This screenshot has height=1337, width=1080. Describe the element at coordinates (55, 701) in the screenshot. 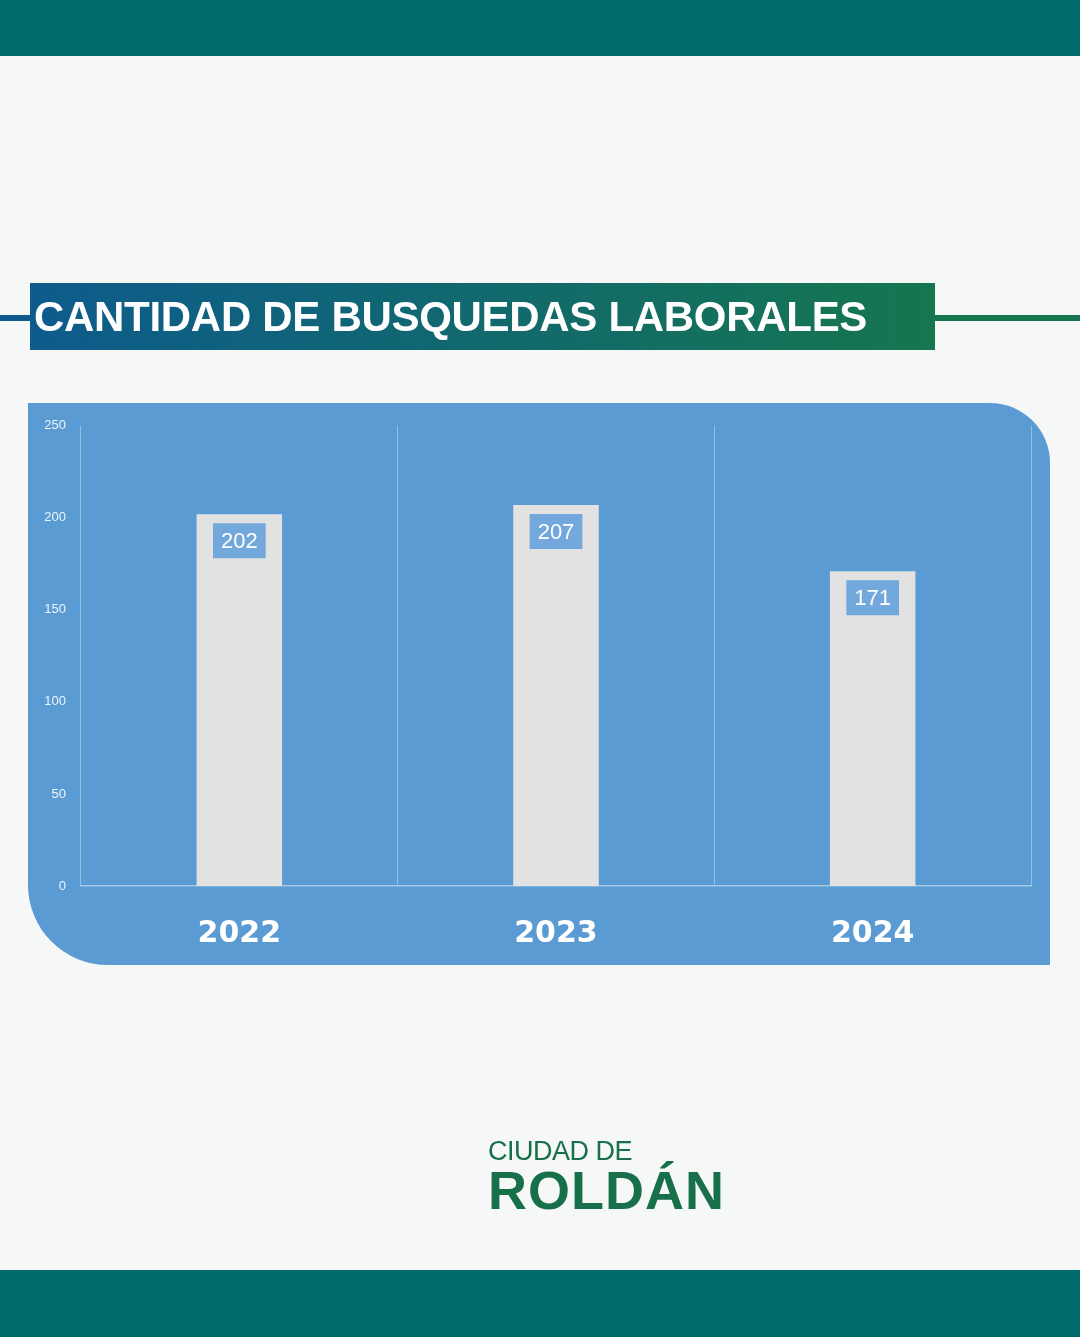

I see `y-tick-label: 100` at that location.